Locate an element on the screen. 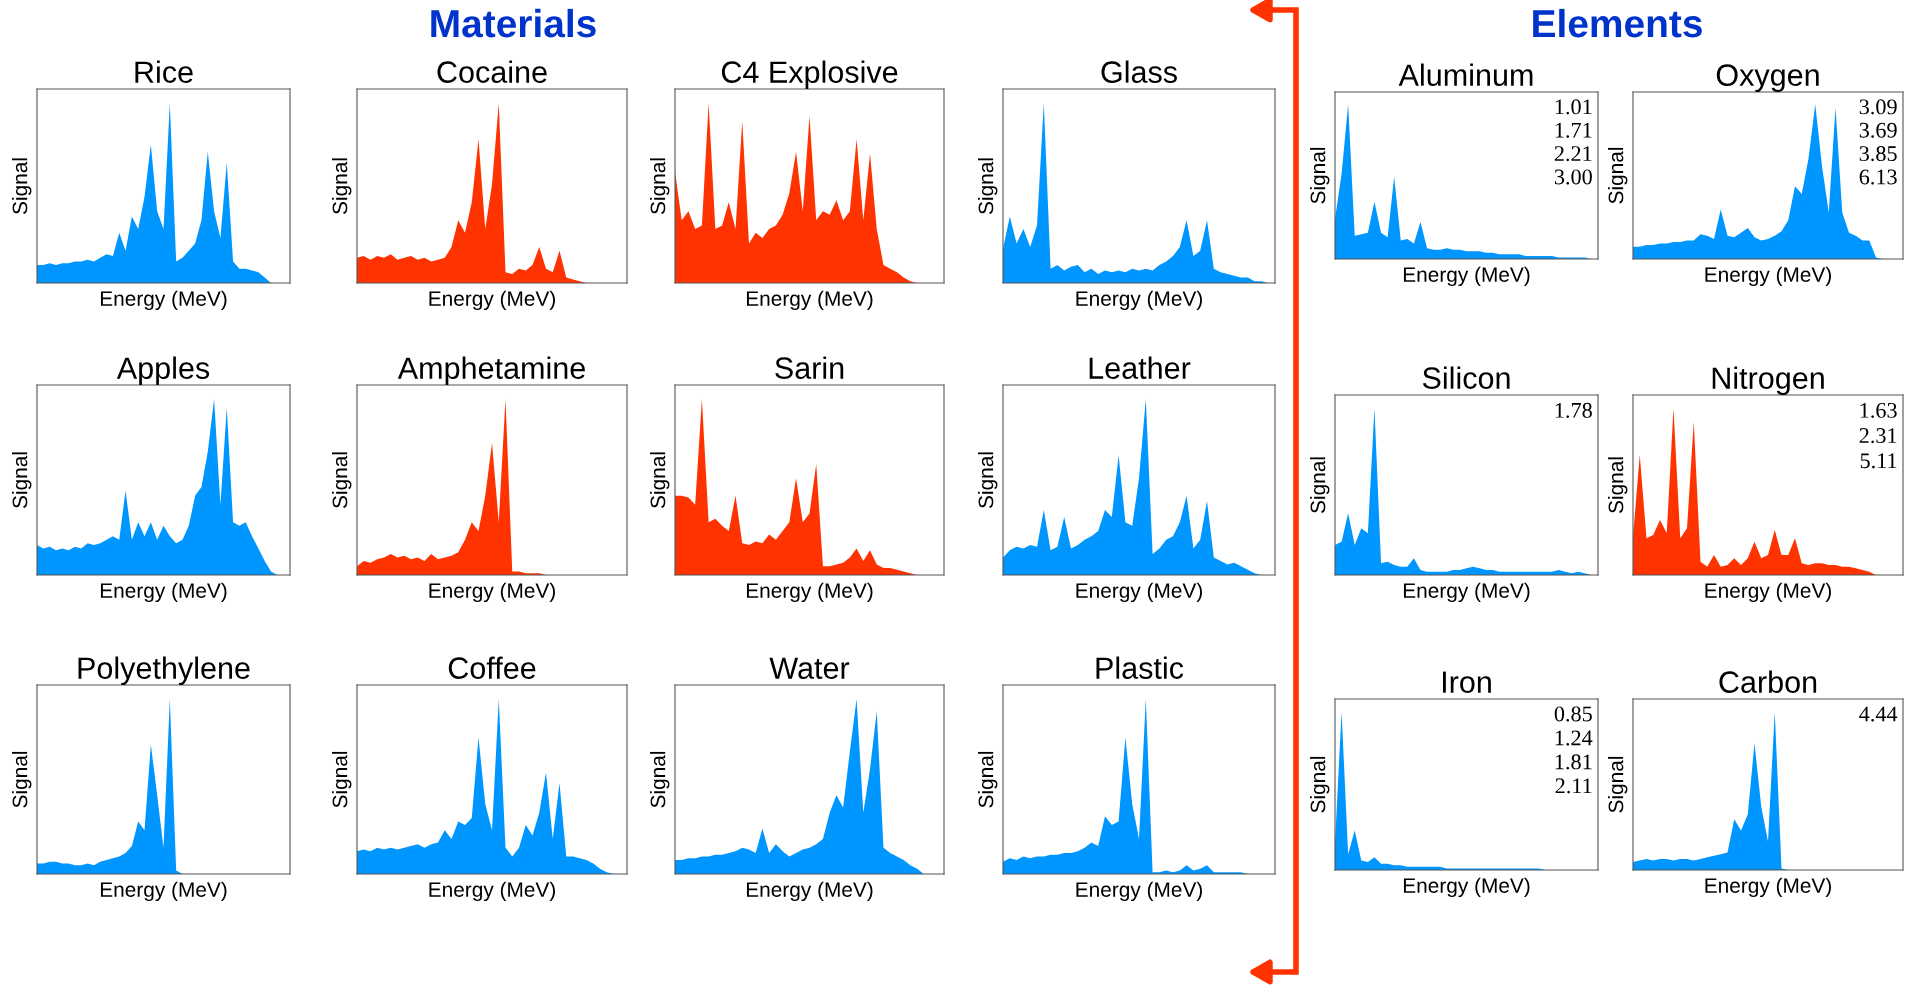 Image resolution: width=1917 pixels, height=986 pixels. annotation: 5.11 is located at coordinates (1878, 461).